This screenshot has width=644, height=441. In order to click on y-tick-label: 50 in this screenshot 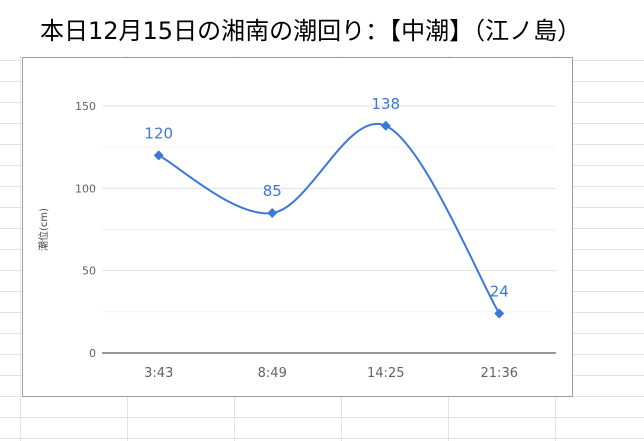, I will do `click(89, 271)`.